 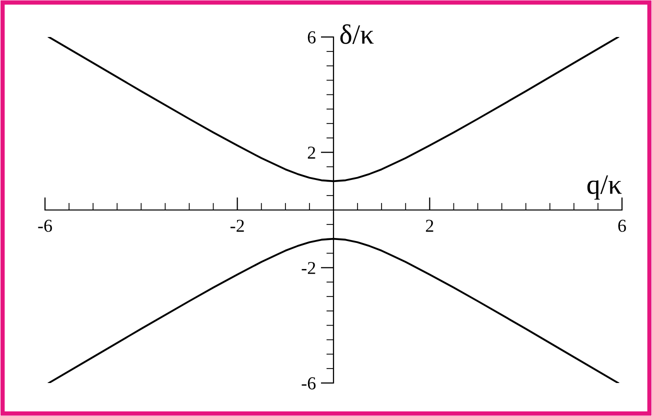 I want to click on y-tick-label: -2, so click(x=309, y=268).